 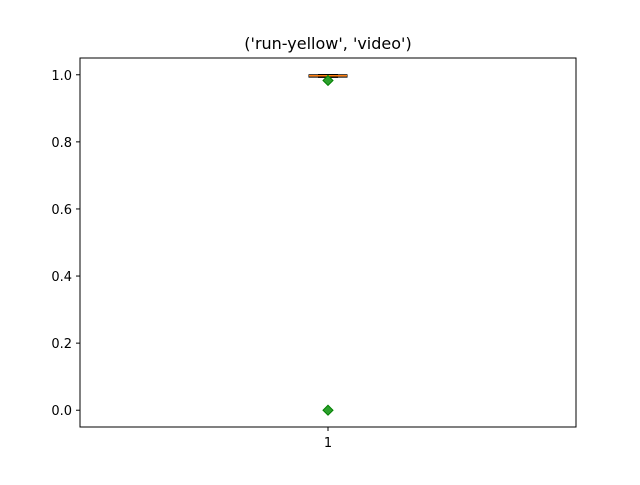 I want to click on y-tick-label: 0.0, so click(x=61, y=411).